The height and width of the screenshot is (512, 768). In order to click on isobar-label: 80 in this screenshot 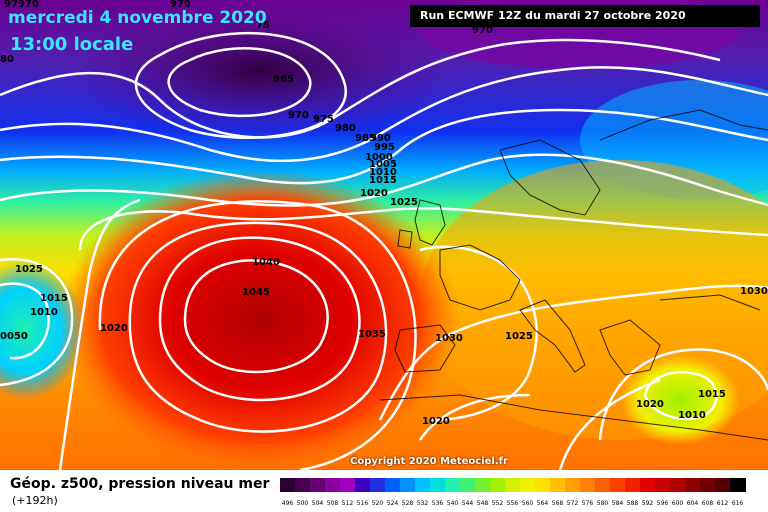, I will do `click(7, 59)`.